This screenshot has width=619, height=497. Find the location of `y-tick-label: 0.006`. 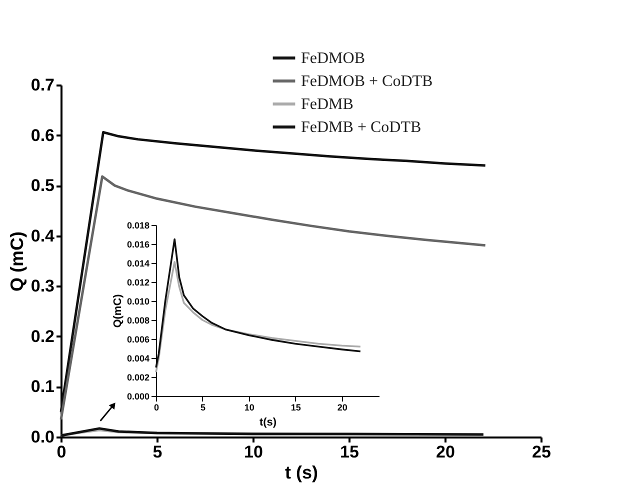

y-tick-label: 0.006 is located at coordinates (138, 339).